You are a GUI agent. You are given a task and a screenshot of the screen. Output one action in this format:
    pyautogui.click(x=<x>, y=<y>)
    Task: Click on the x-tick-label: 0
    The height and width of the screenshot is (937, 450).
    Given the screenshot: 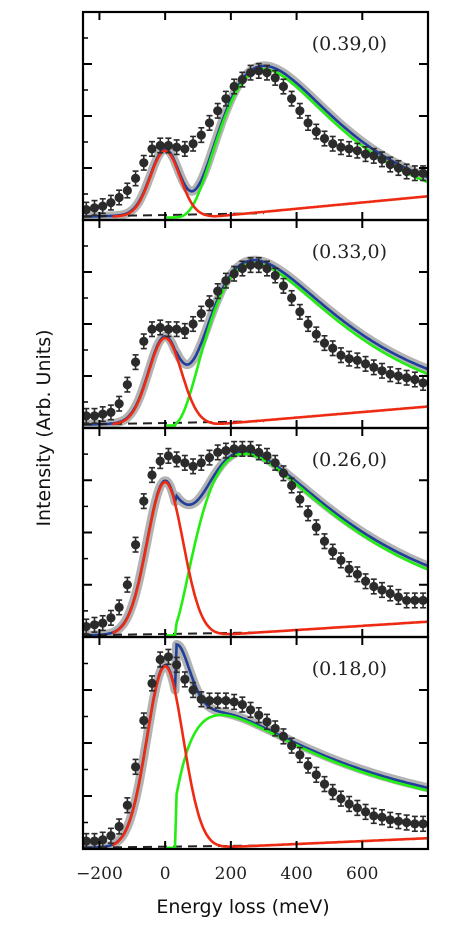 What is the action you would take?
    pyautogui.click(x=165, y=874)
    